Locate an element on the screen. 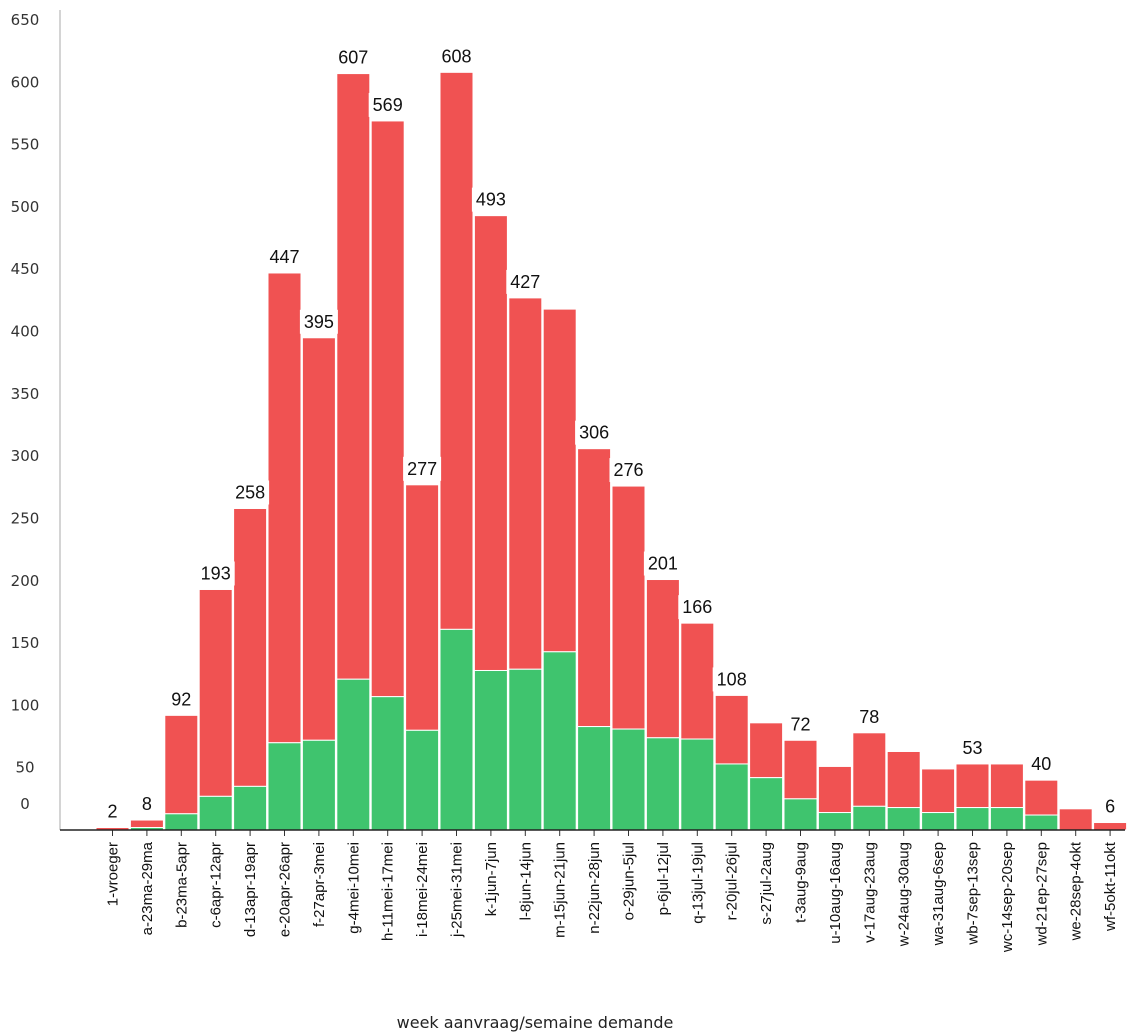 This screenshot has width=1135, height=1035. x-tick-label: we-28sep-4okt is located at coordinates (1076, 891).